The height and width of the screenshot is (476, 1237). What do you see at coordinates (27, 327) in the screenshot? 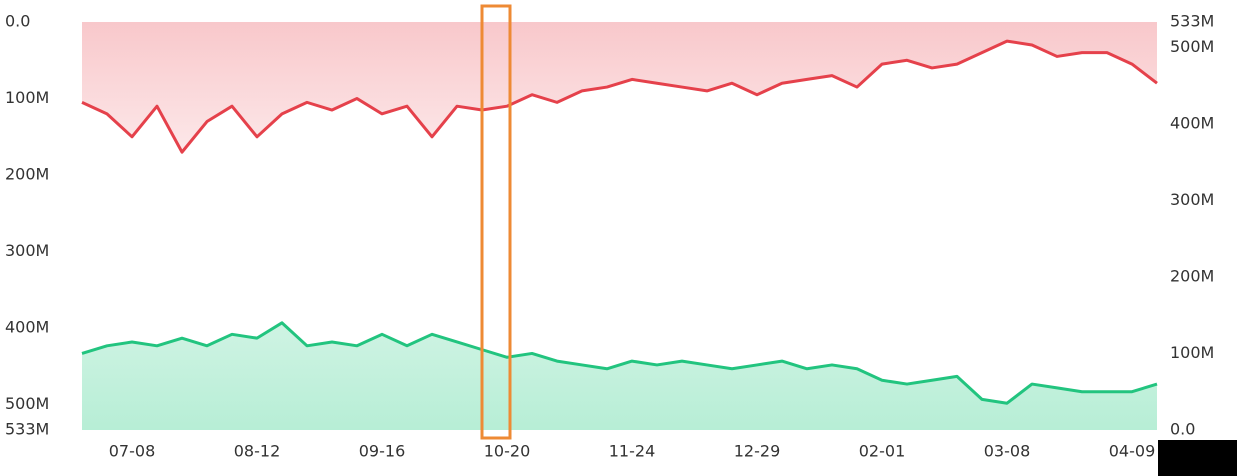
I see `y-tick-label: 400M` at bounding box center [27, 327].